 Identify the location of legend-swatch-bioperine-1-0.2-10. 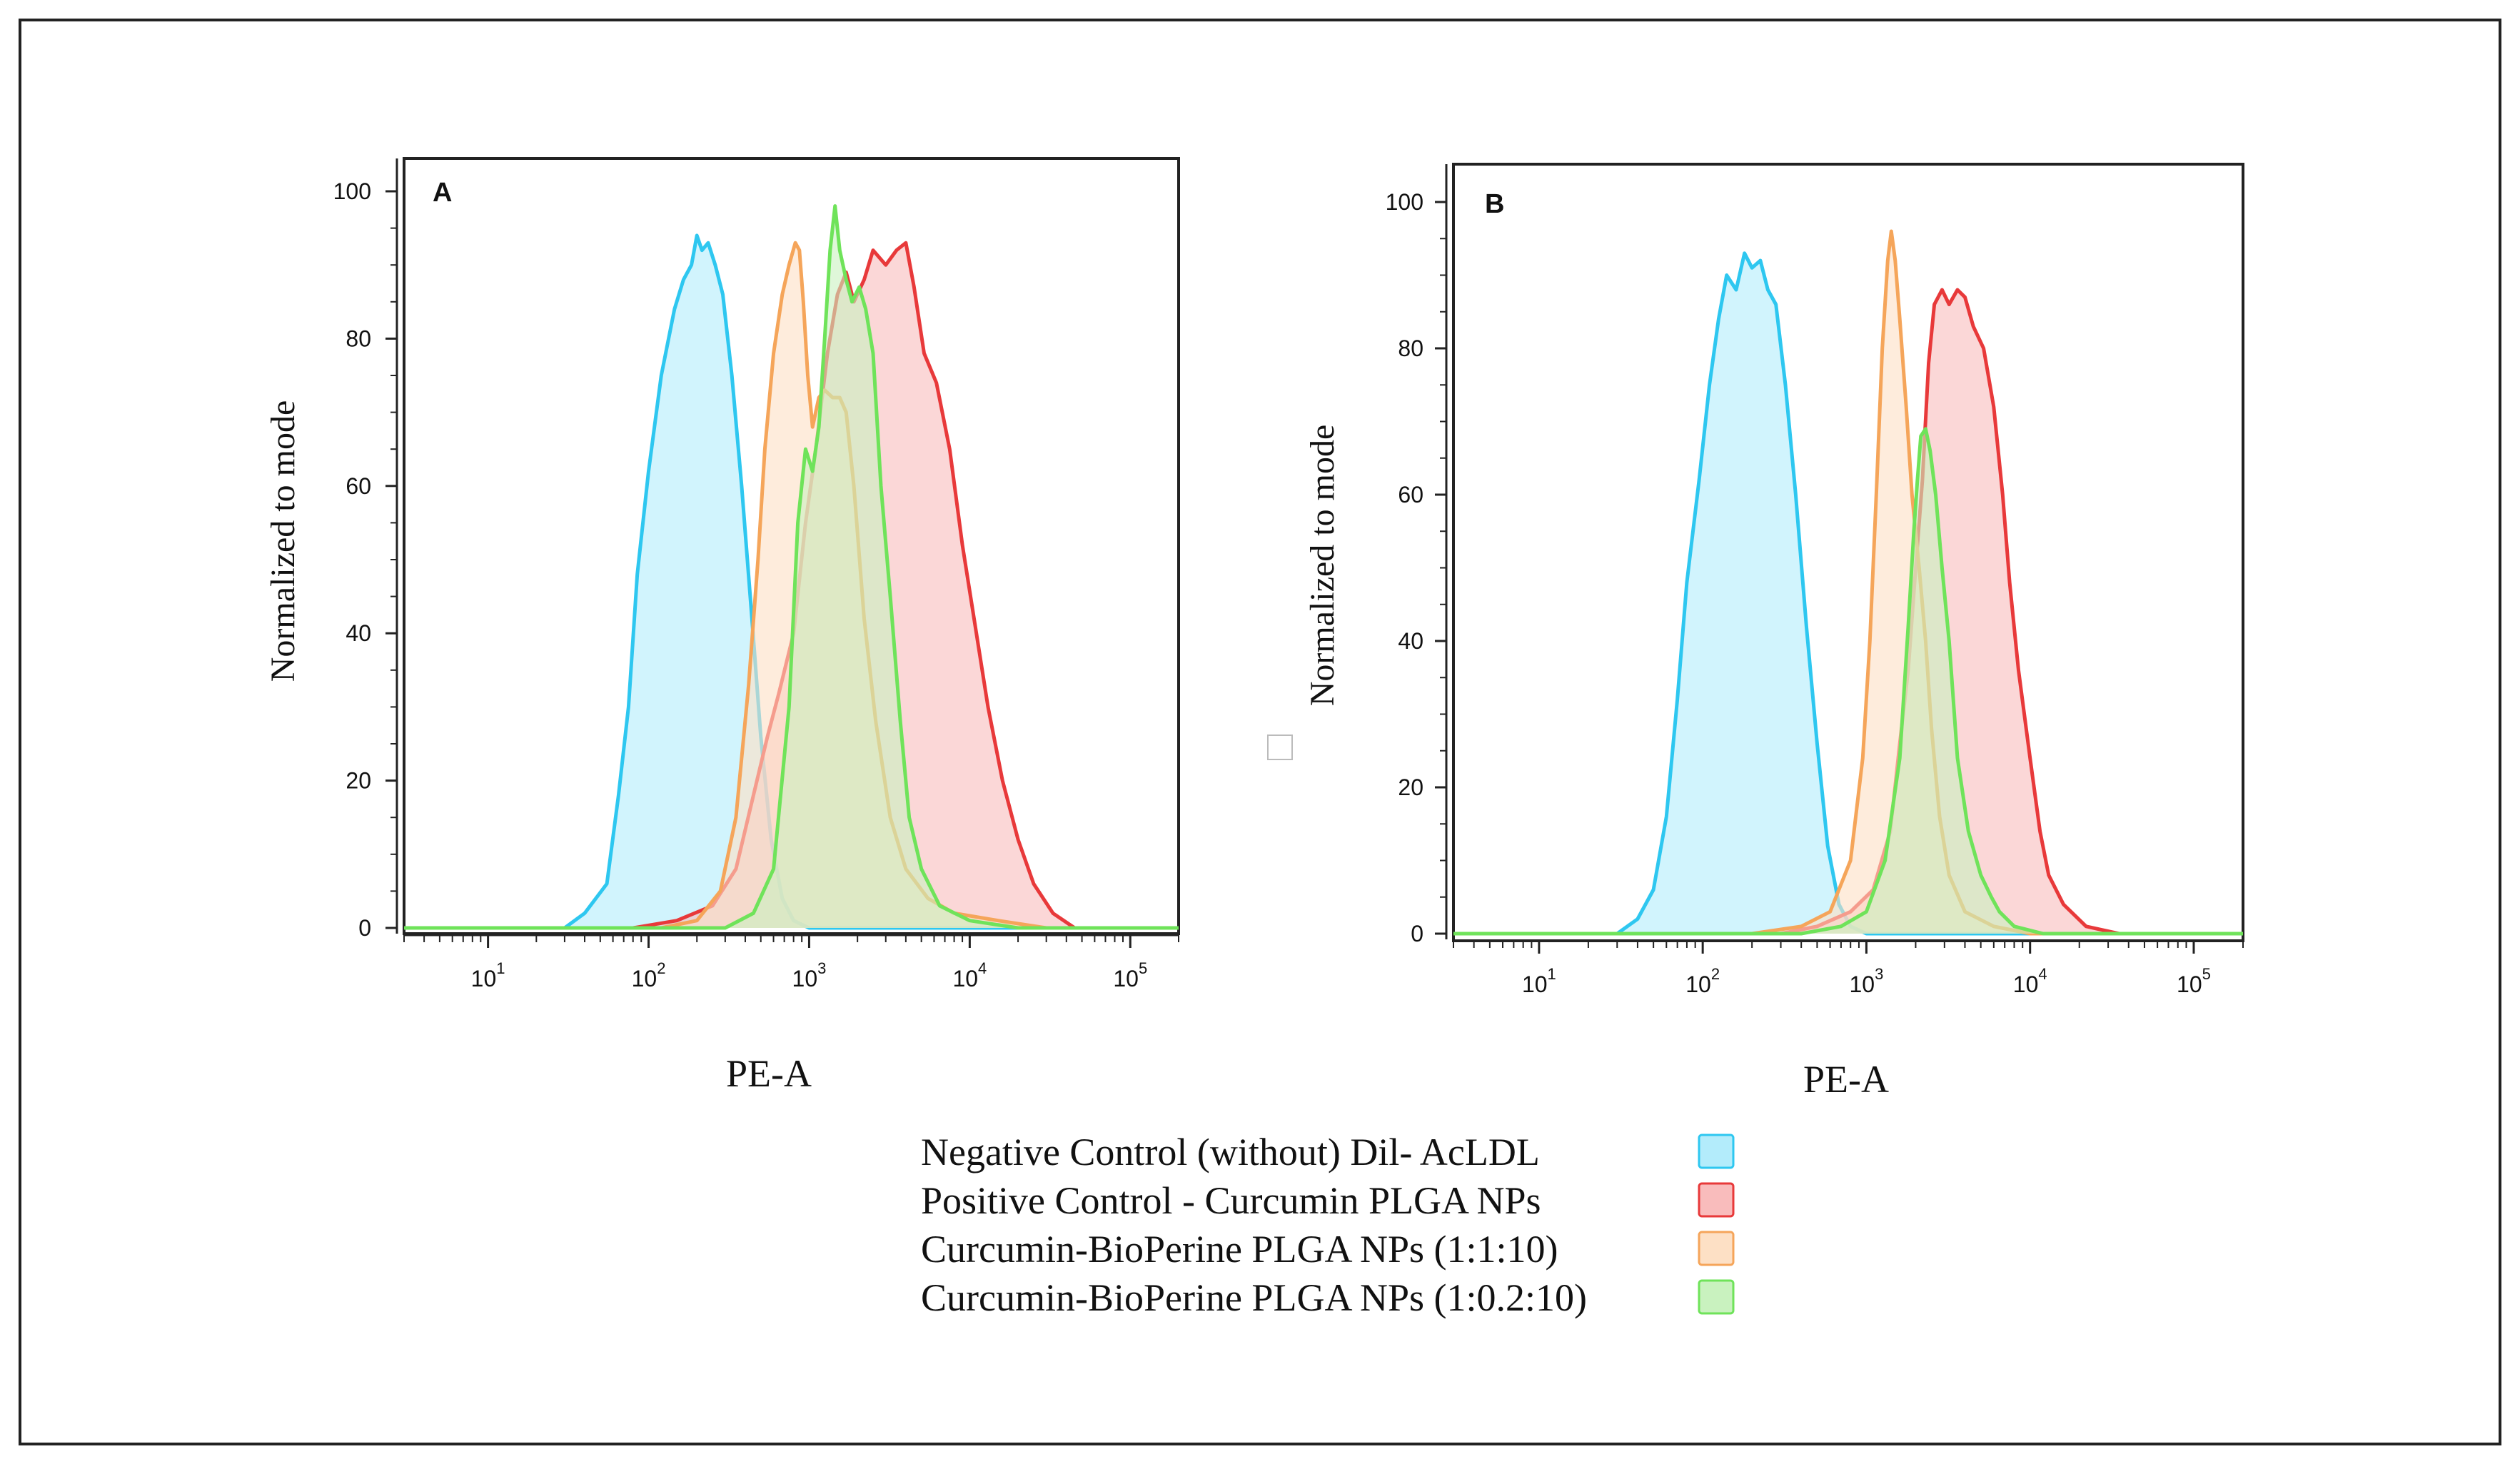
(1716, 1297).